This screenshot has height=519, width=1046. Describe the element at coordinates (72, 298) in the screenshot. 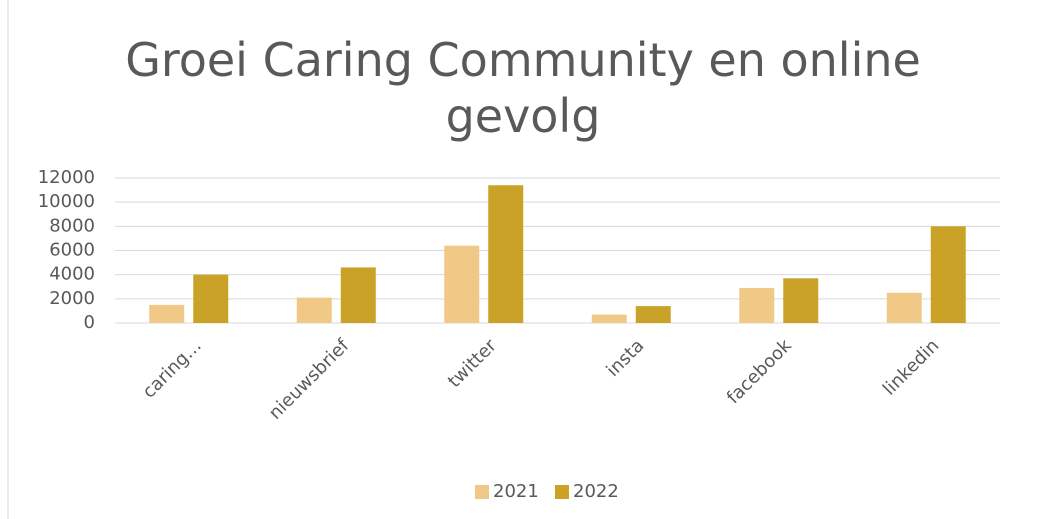

I see `y-tick-label: 2000` at that location.